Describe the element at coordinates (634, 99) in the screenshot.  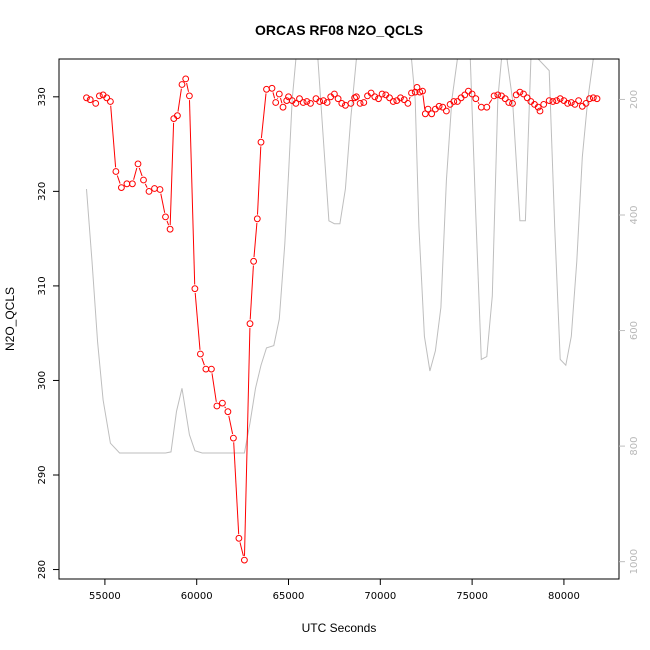
I see `right-tick-label: 200` at that location.